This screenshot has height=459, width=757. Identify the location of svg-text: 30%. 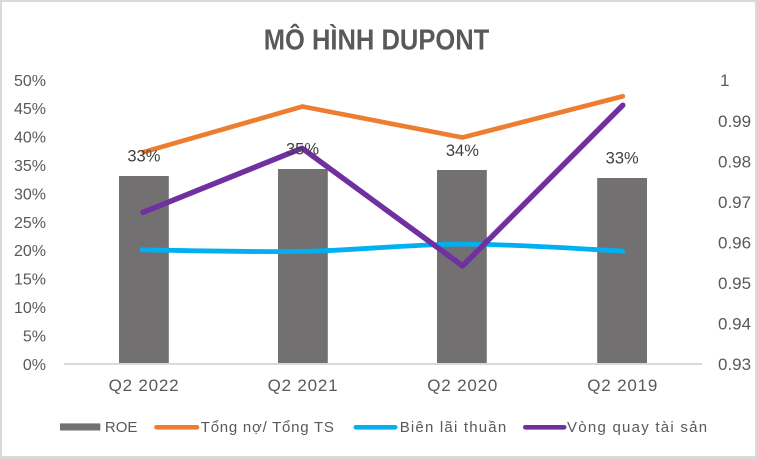
(30, 194).